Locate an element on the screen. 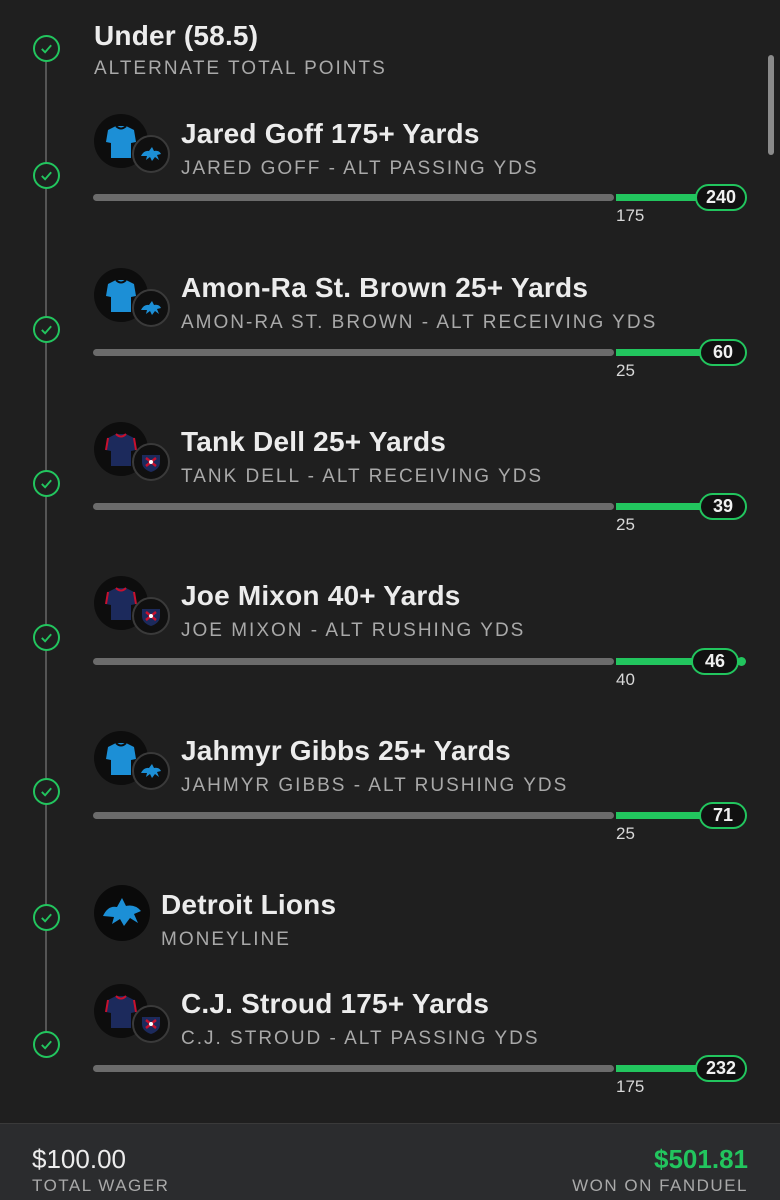  actual-value-pill: 240 is located at coordinates (720, 197).